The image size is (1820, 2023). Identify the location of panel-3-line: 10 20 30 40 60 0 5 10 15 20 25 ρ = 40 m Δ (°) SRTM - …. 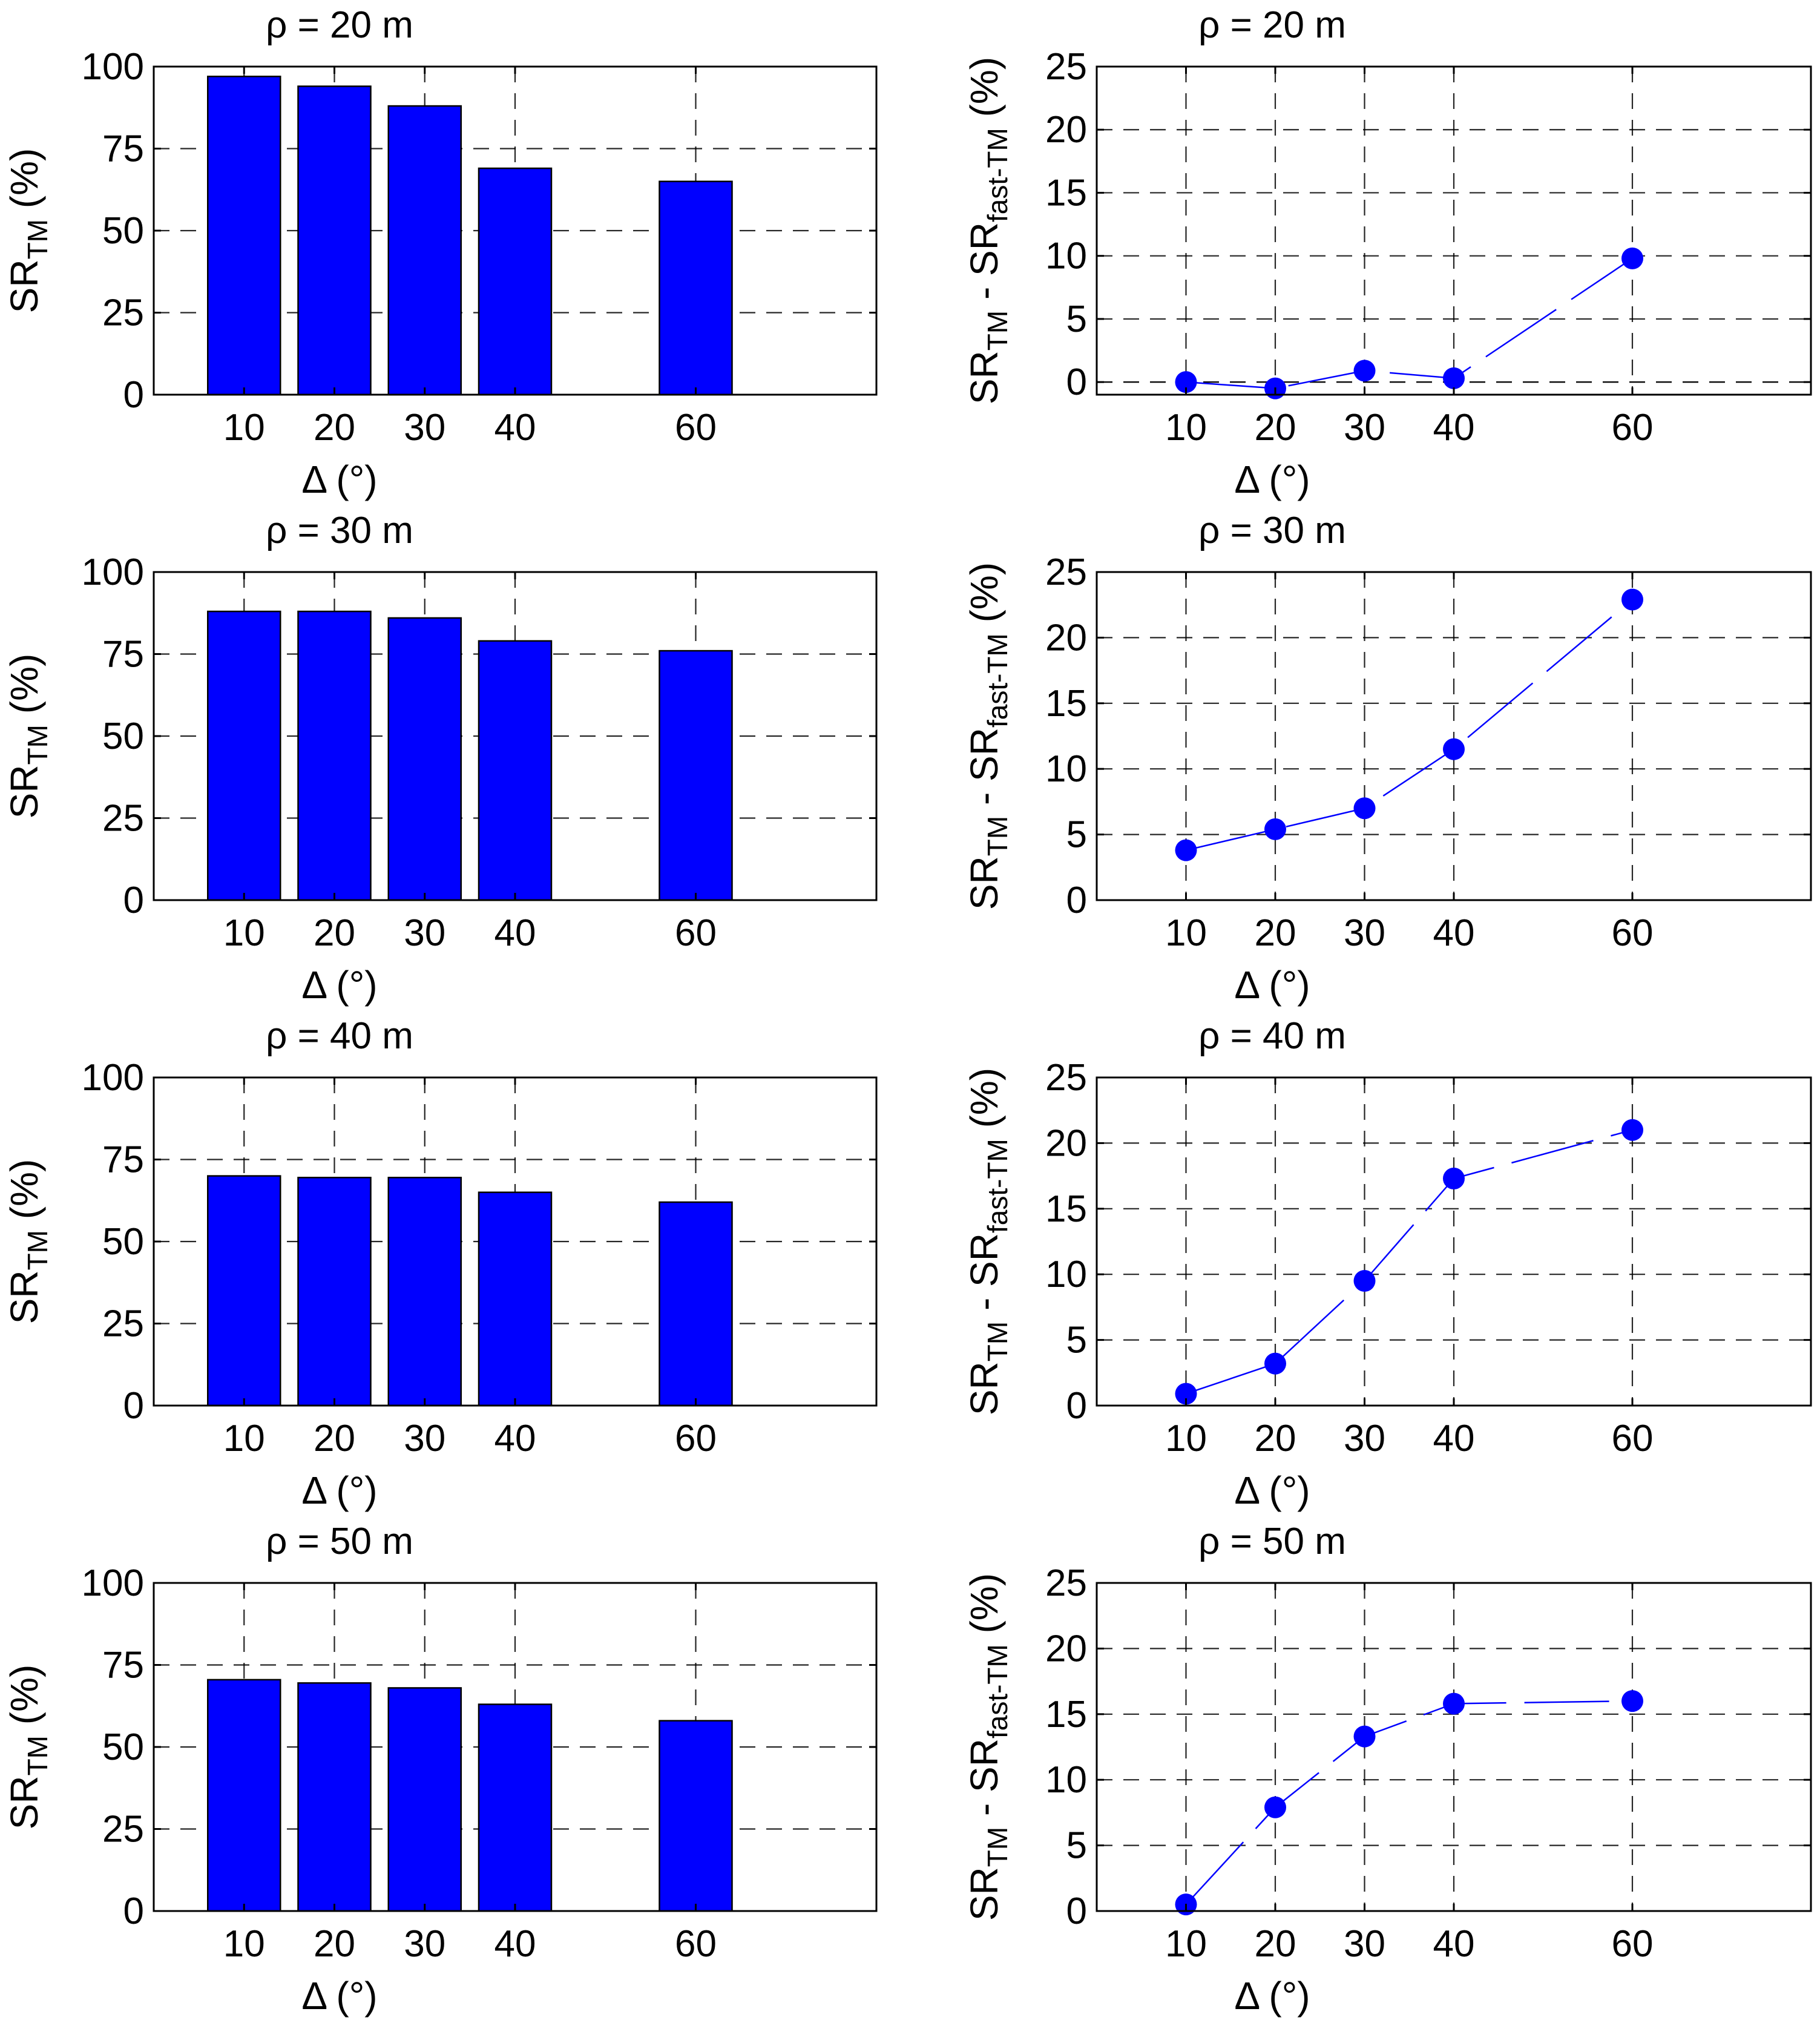
(1387, 1263).